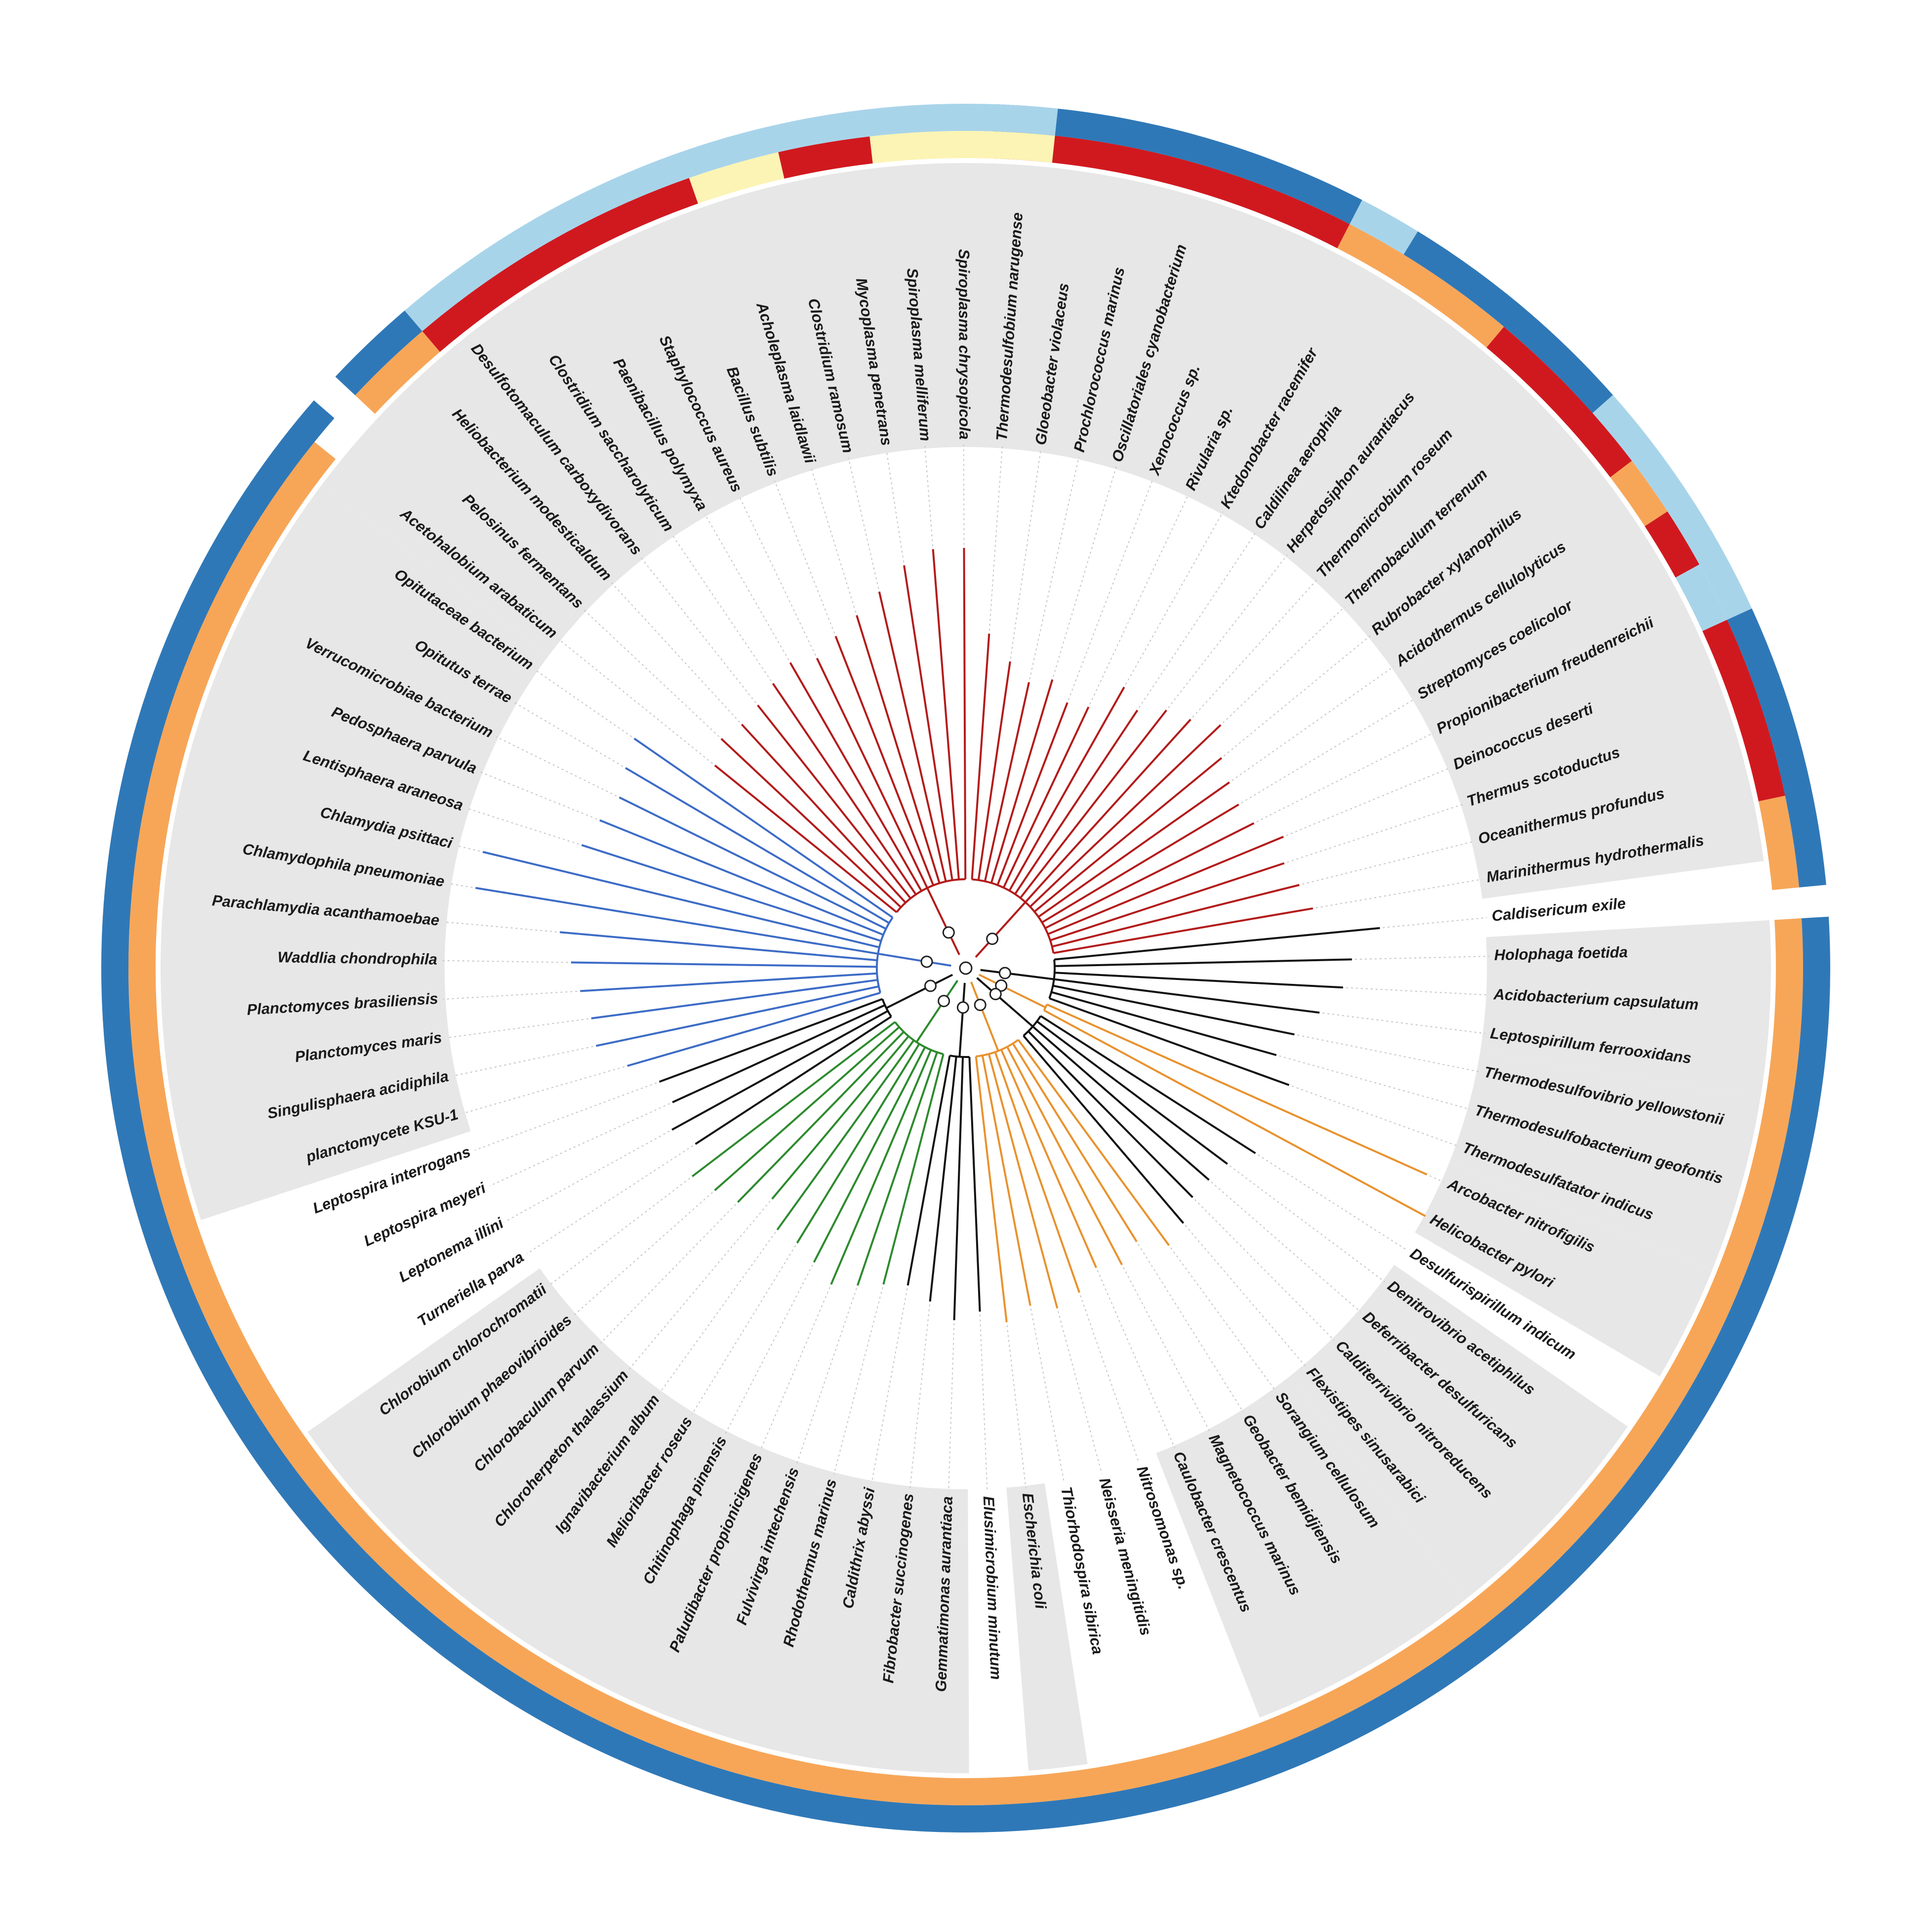 Image resolution: width=1932 pixels, height=1913 pixels. What do you see at coordinates (1672, 507) in the screenshot?
I see `outer-ring-segment` at bounding box center [1672, 507].